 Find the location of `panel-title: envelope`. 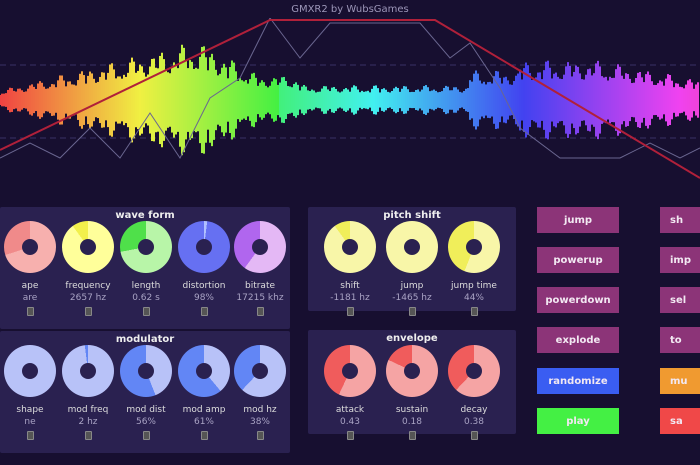

panel-title: envelope is located at coordinates (412, 338).